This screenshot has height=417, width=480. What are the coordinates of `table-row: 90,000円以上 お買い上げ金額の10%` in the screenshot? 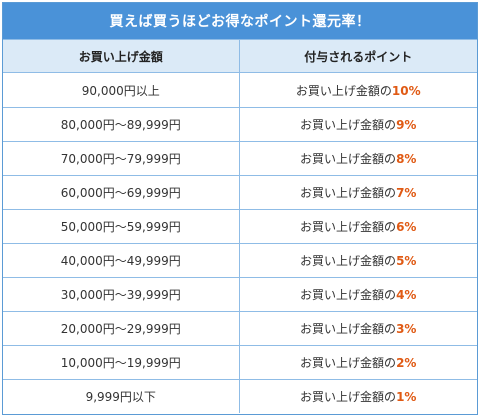 It's located at (240, 90).